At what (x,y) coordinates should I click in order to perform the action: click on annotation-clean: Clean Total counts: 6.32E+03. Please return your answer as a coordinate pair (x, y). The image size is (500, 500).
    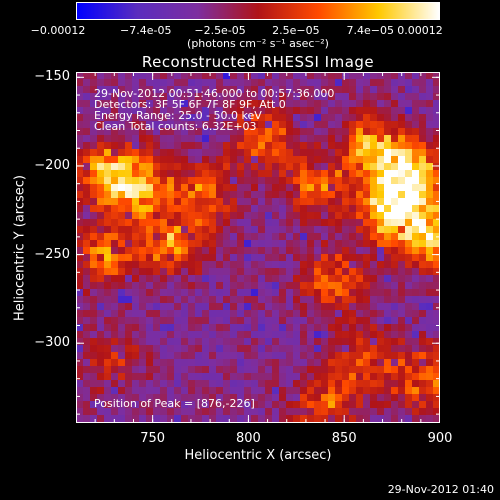
    Looking at the image, I should click on (175, 126).